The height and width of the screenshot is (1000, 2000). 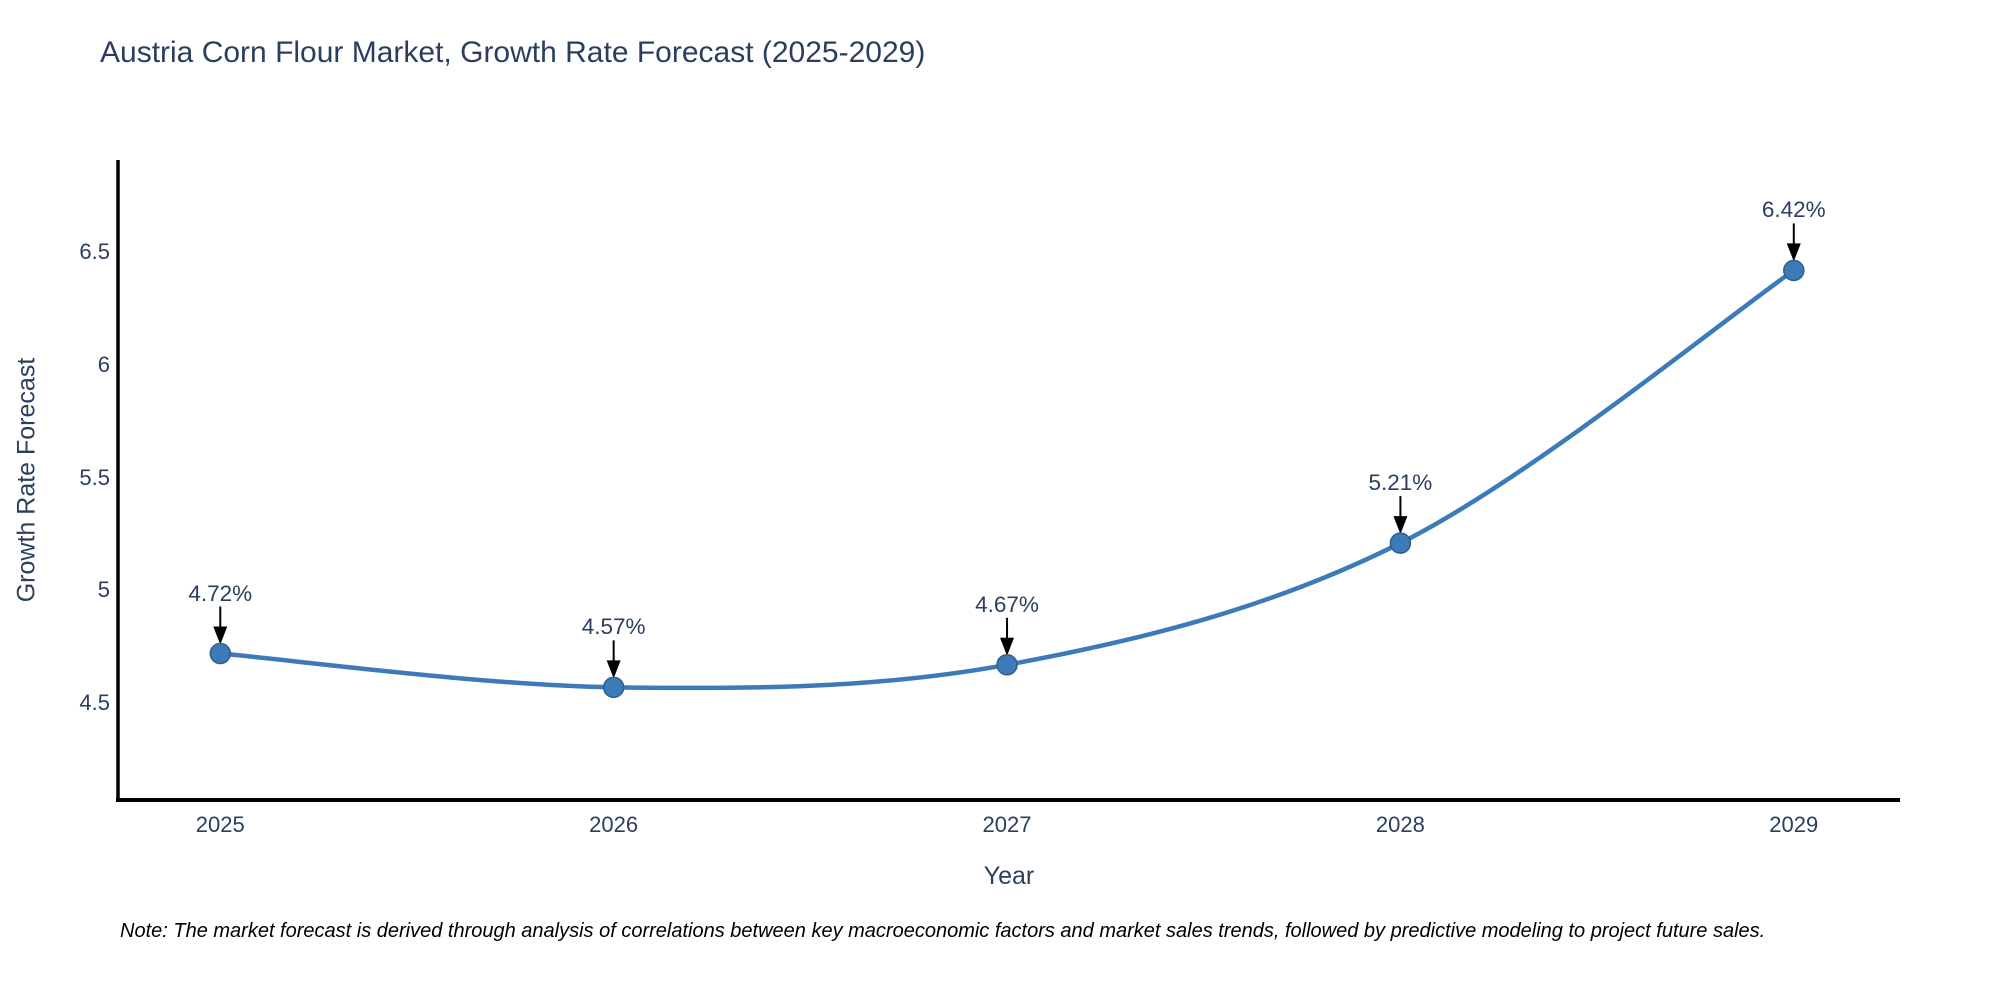 What do you see at coordinates (1007, 824) in the screenshot?
I see `x-tick-label: 2027` at bounding box center [1007, 824].